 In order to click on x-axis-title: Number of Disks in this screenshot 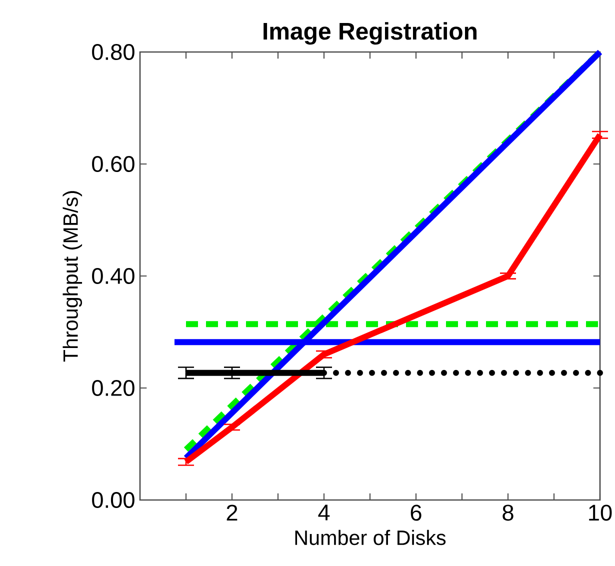, I will do `click(370, 538)`.